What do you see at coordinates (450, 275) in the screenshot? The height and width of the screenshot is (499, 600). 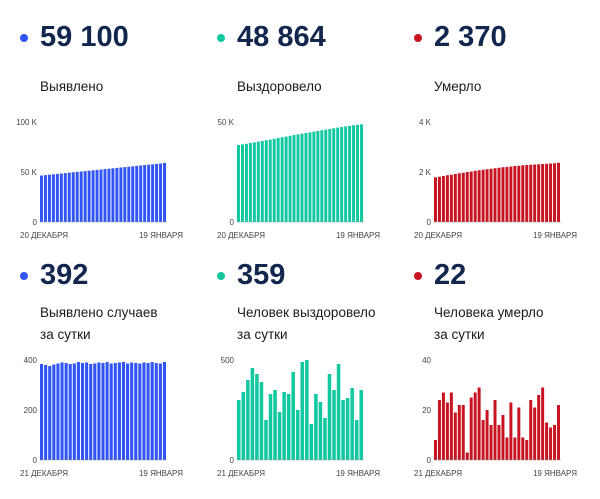 I see `daily-deaths-value: 22` at bounding box center [450, 275].